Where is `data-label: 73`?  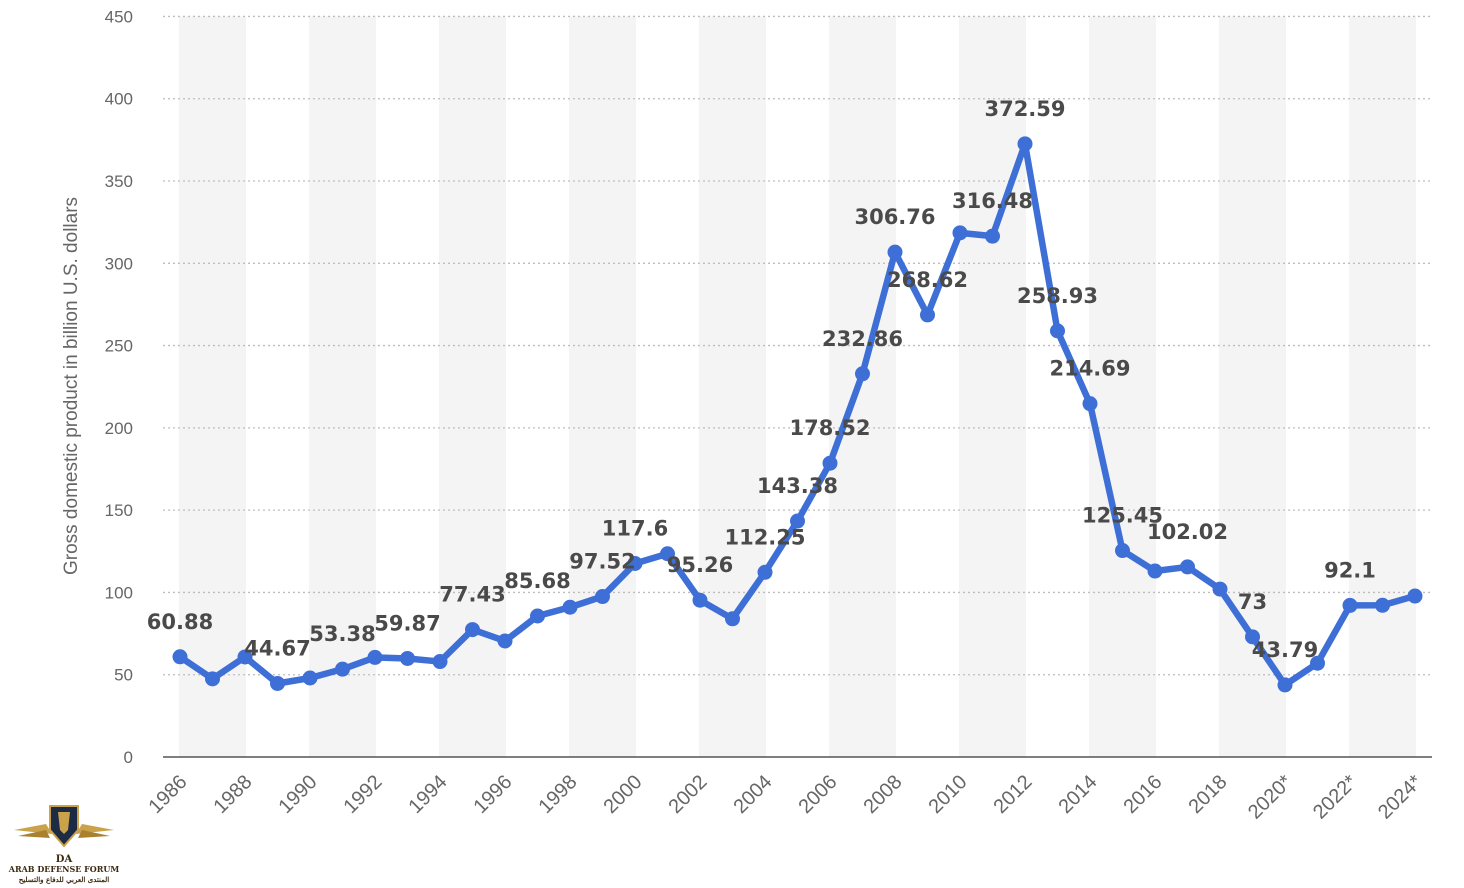 data-label: 73 is located at coordinates (1252, 602).